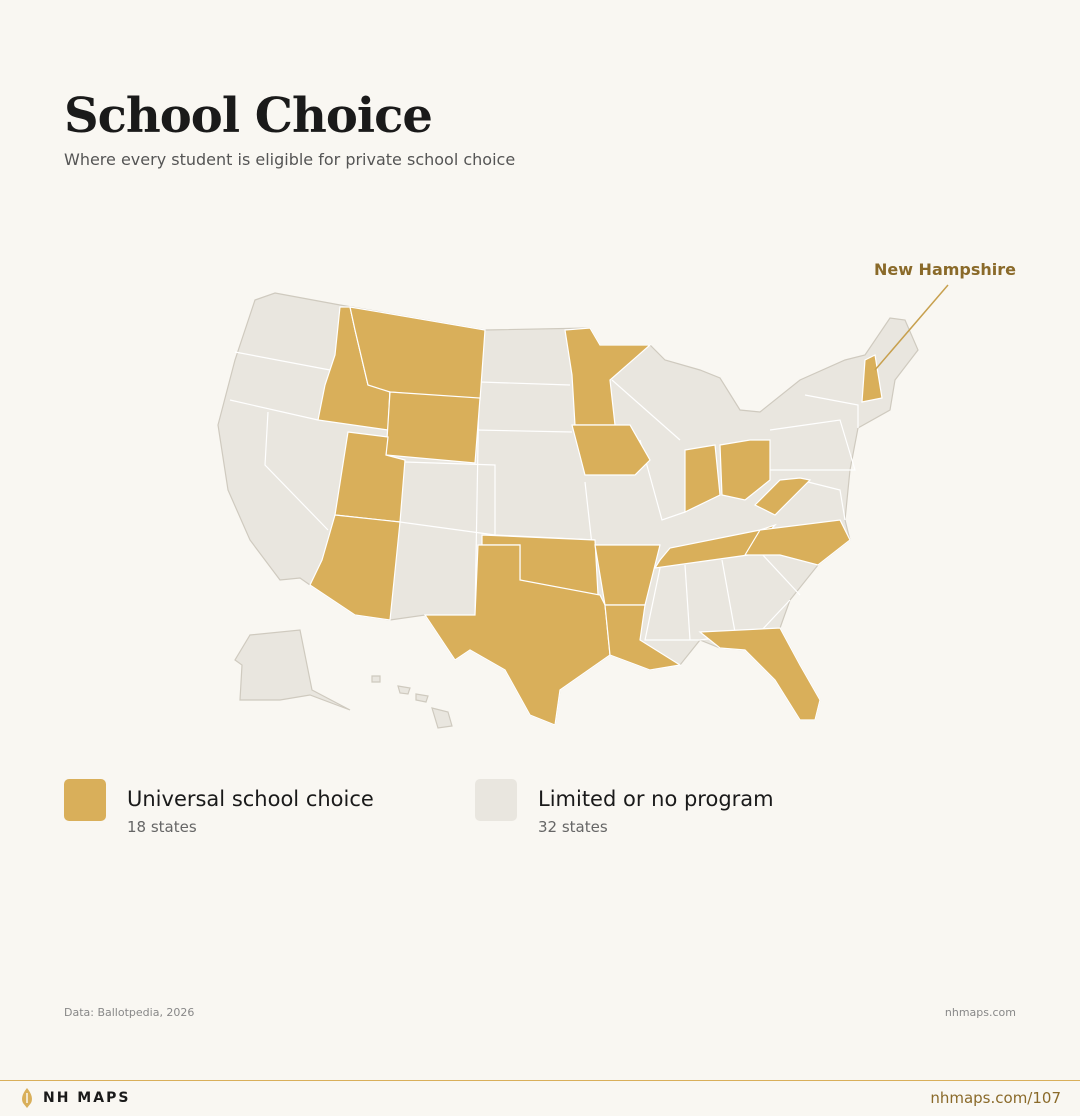 Image resolution: width=1080 pixels, height=1116 pixels. What do you see at coordinates (643, 637) in the screenshot?
I see `state-louisiana` at bounding box center [643, 637].